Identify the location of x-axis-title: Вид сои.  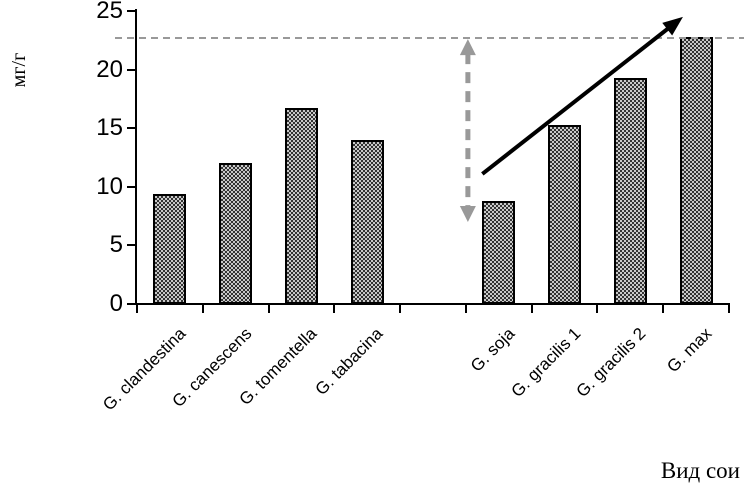
(700, 470).